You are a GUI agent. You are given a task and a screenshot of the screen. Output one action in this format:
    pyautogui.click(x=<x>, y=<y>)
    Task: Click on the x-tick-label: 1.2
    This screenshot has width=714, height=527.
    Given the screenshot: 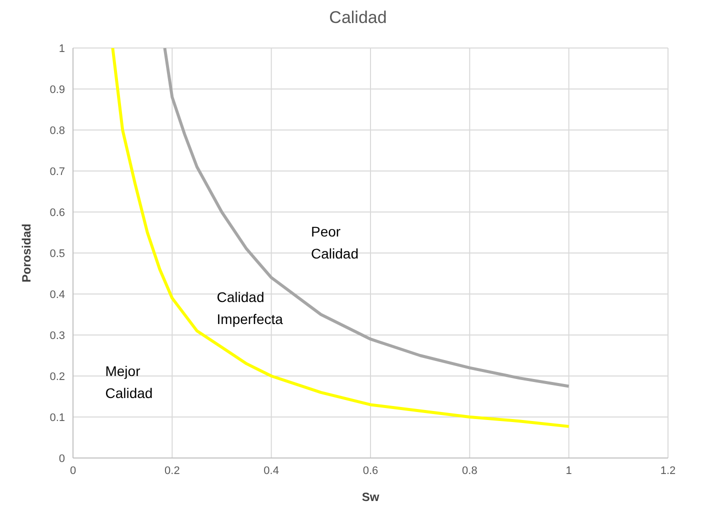 What is the action you would take?
    pyautogui.click(x=668, y=470)
    